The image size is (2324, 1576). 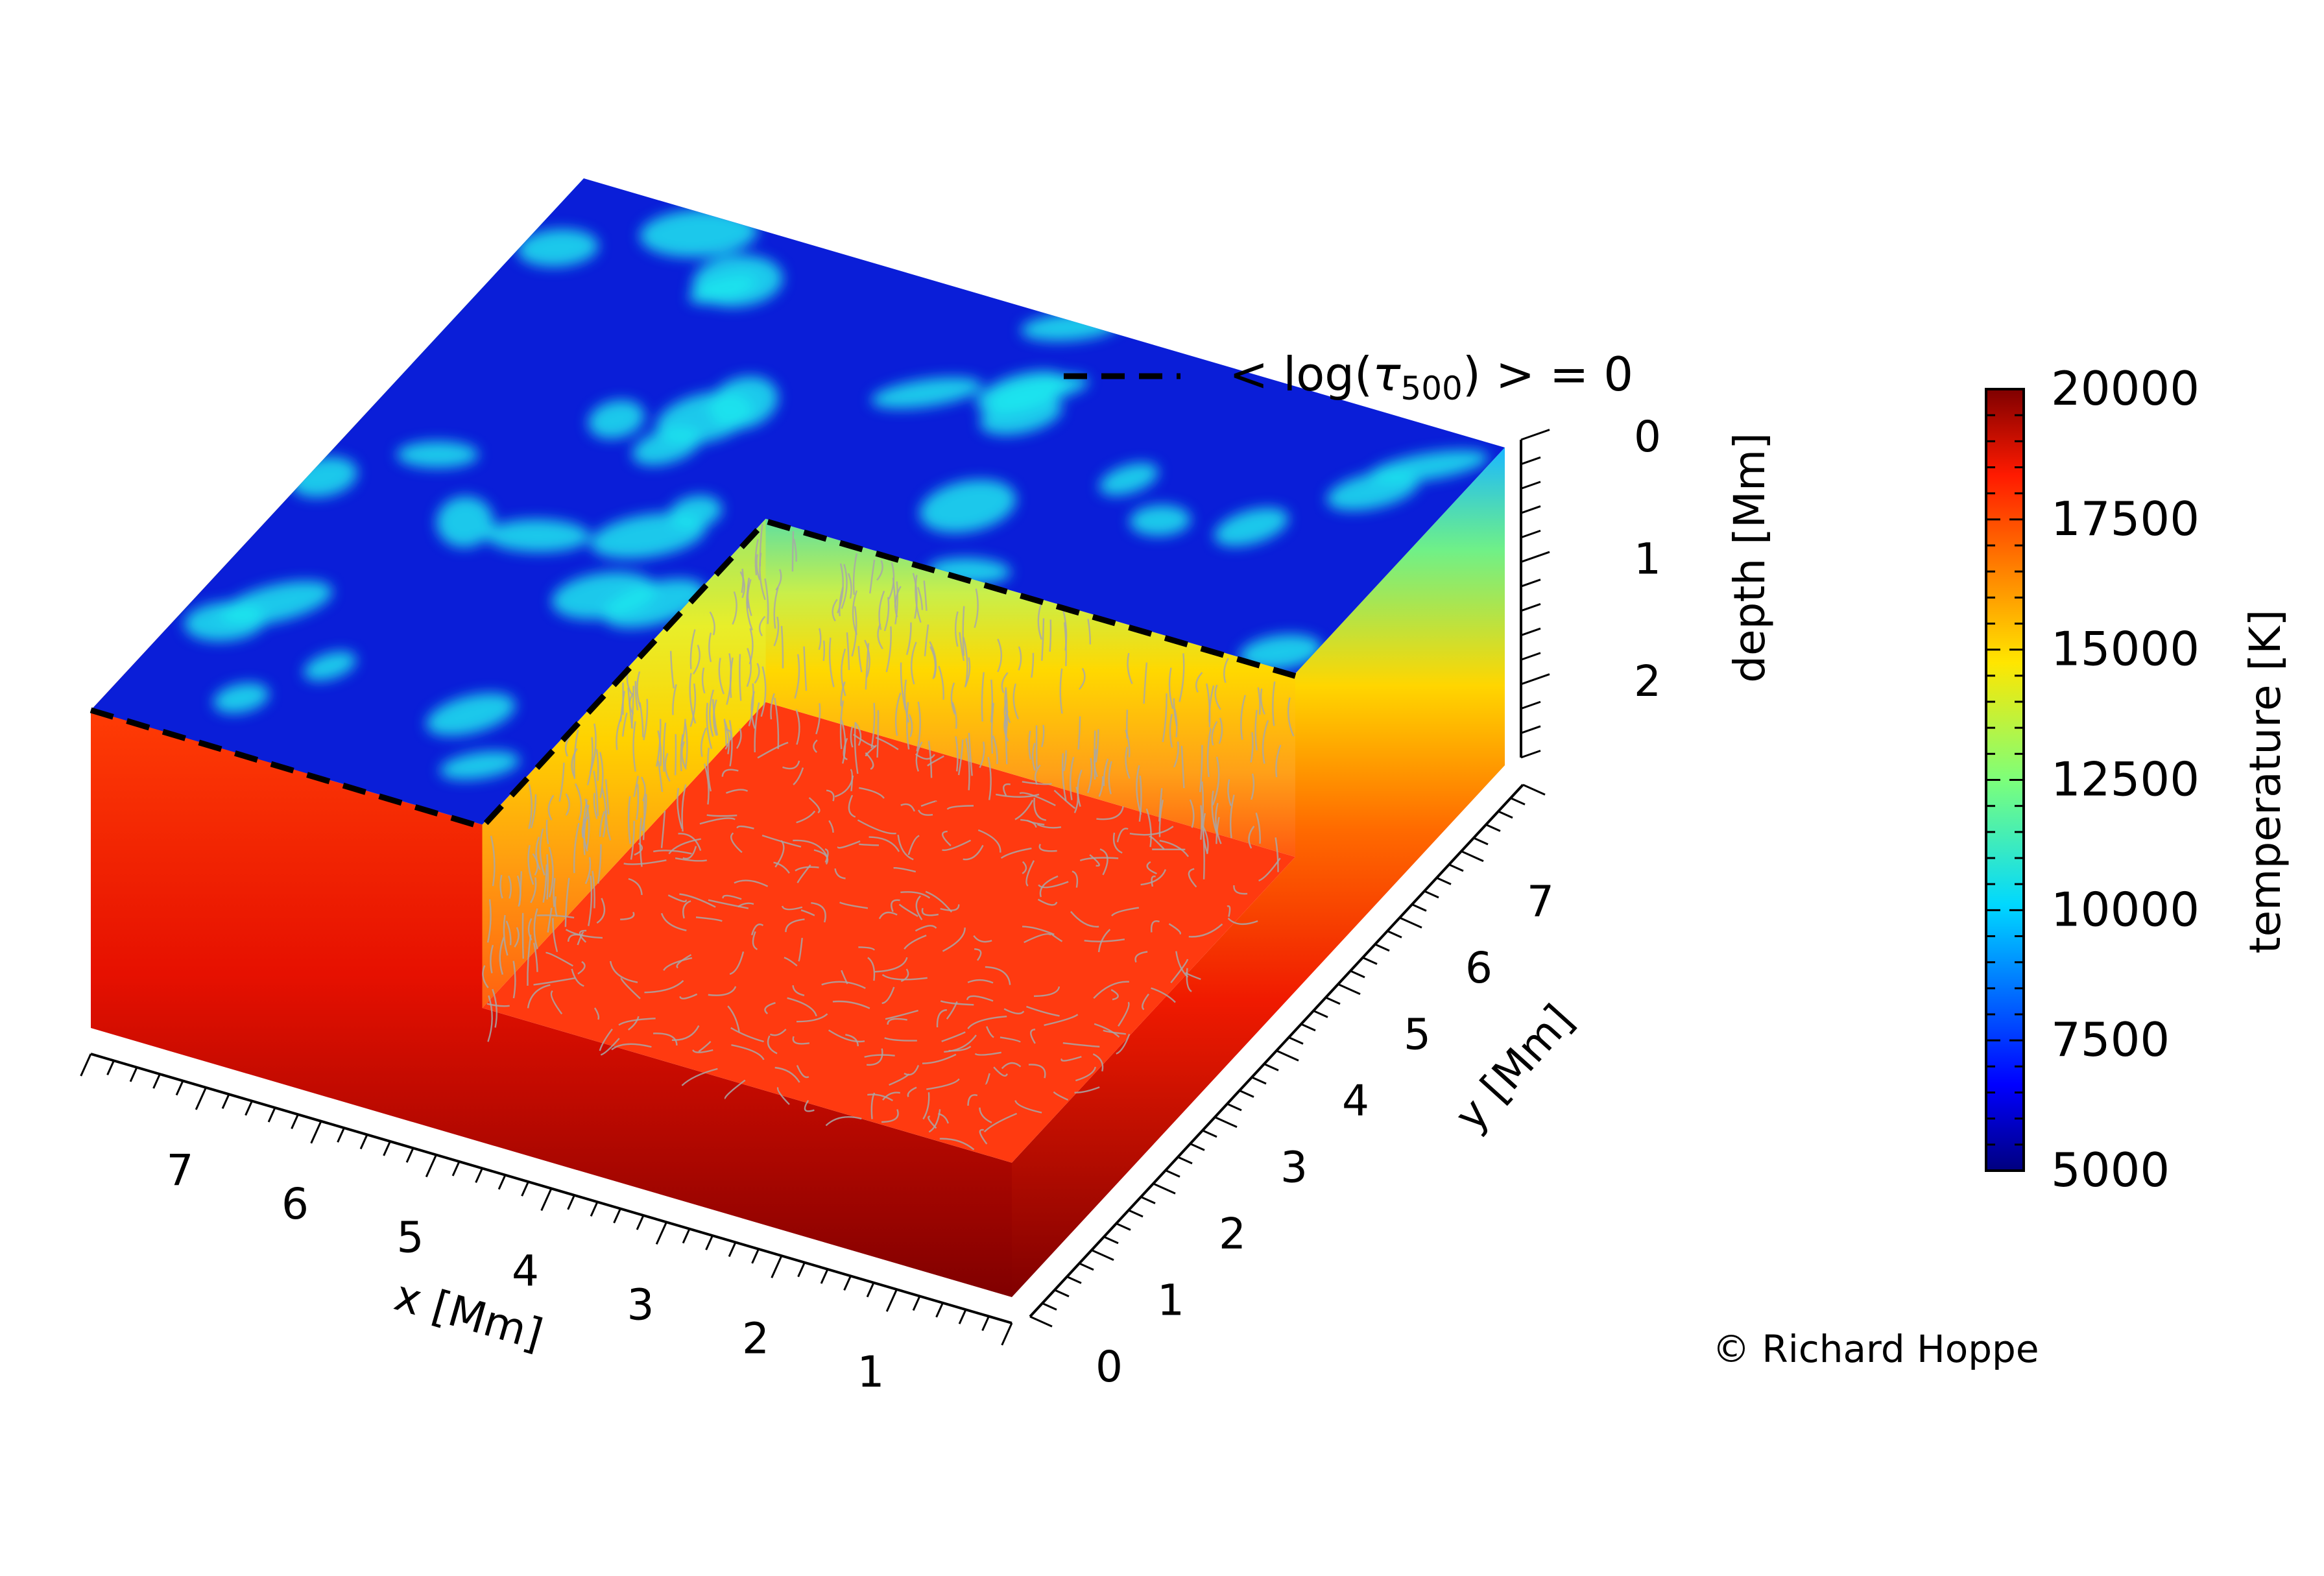 What do you see at coordinates (693, 674) in the screenshot?
I see `tau-unity-dashed-line` at bounding box center [693, 674].